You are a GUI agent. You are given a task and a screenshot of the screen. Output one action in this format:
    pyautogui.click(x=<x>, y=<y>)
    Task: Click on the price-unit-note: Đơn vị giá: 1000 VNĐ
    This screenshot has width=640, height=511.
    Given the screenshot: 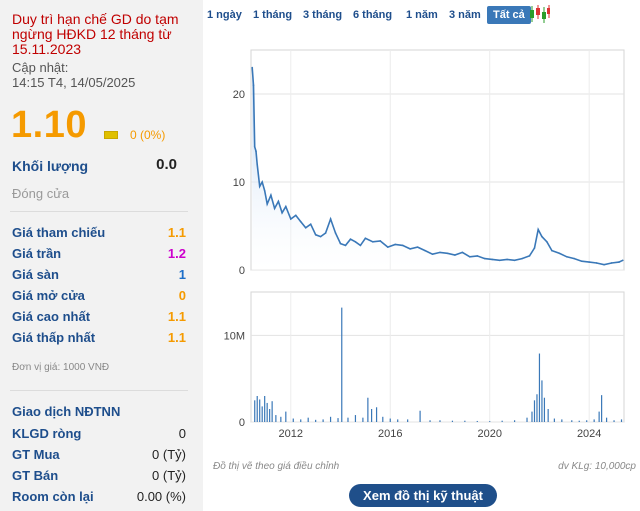 What is the action you would take?
    pyautogui.click(x=61, y=367)
    